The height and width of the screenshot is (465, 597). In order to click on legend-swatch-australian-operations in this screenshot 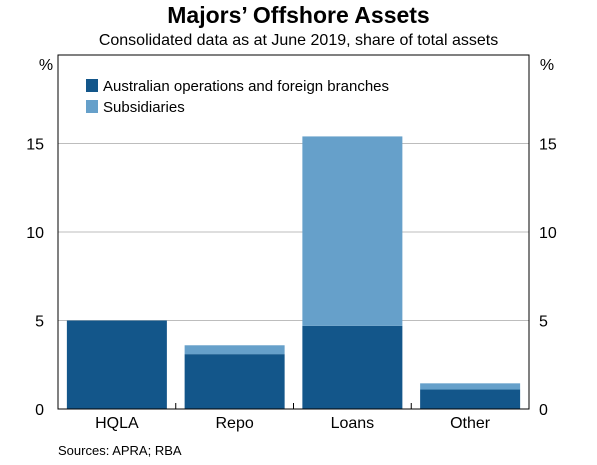, I will do `click(92, 85)`.